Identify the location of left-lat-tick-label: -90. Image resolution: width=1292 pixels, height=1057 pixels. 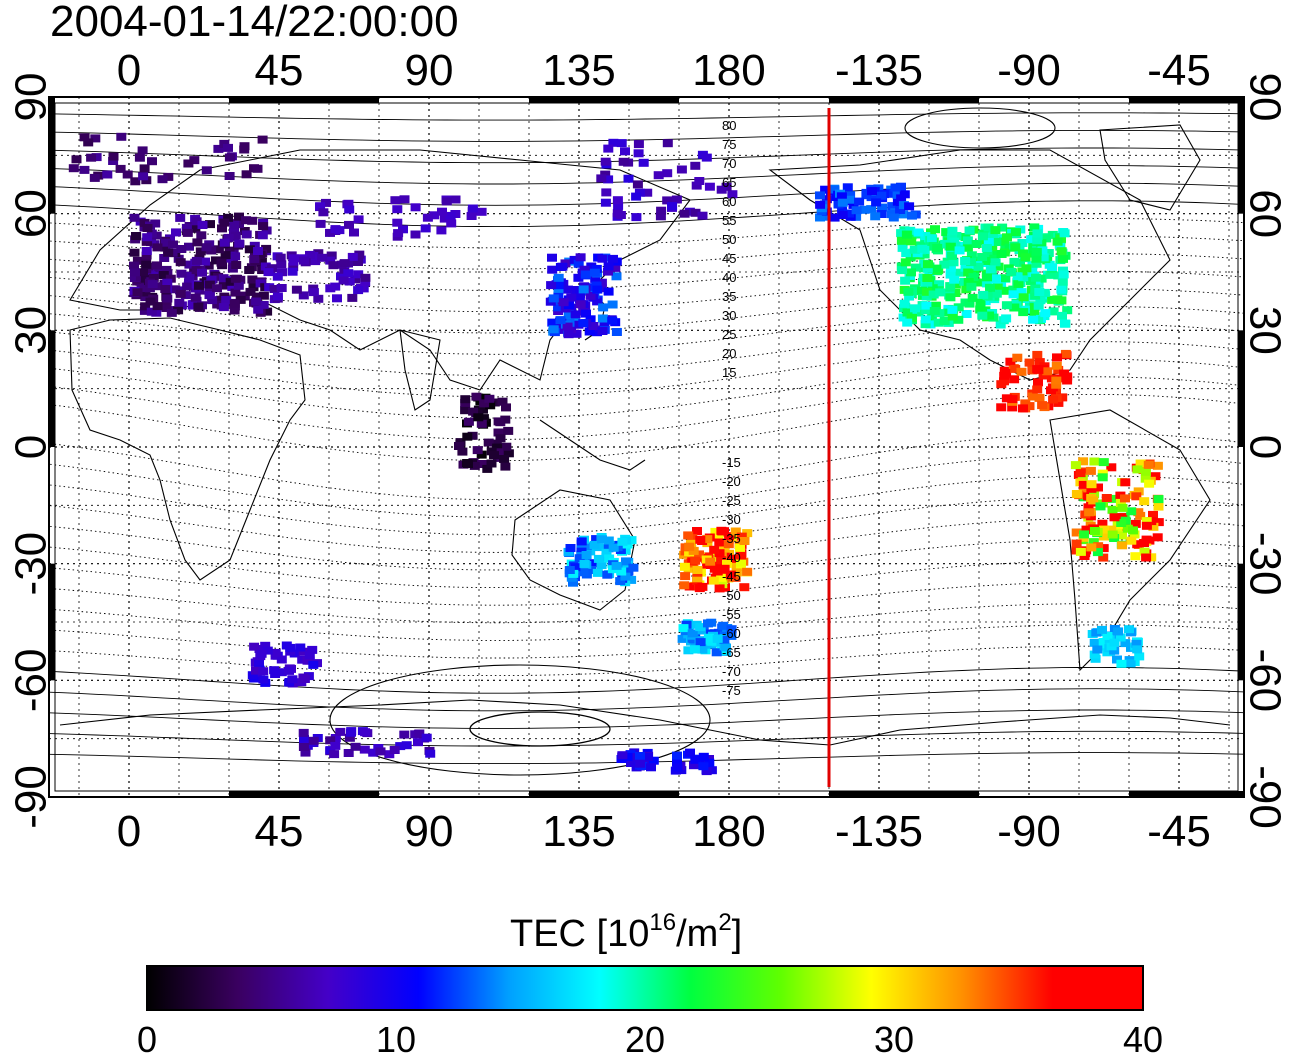
(31, 797).